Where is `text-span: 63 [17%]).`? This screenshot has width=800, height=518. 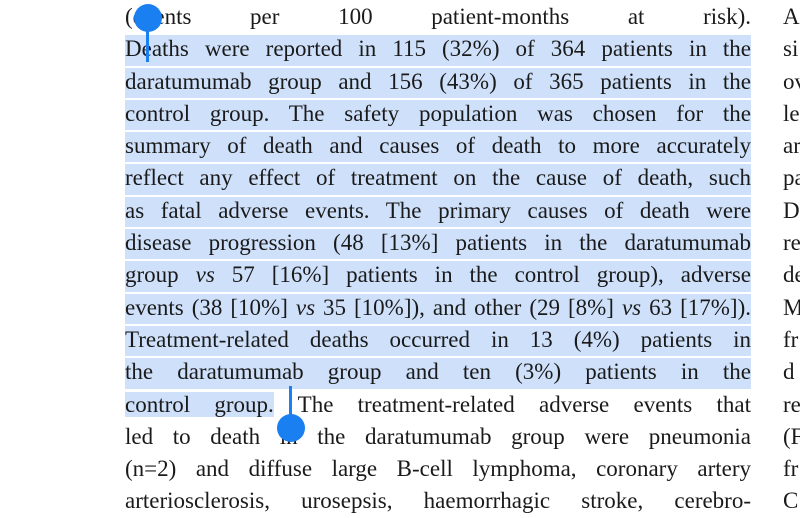
text-span: 63 [17%]). is located at coordinates (696, 307).